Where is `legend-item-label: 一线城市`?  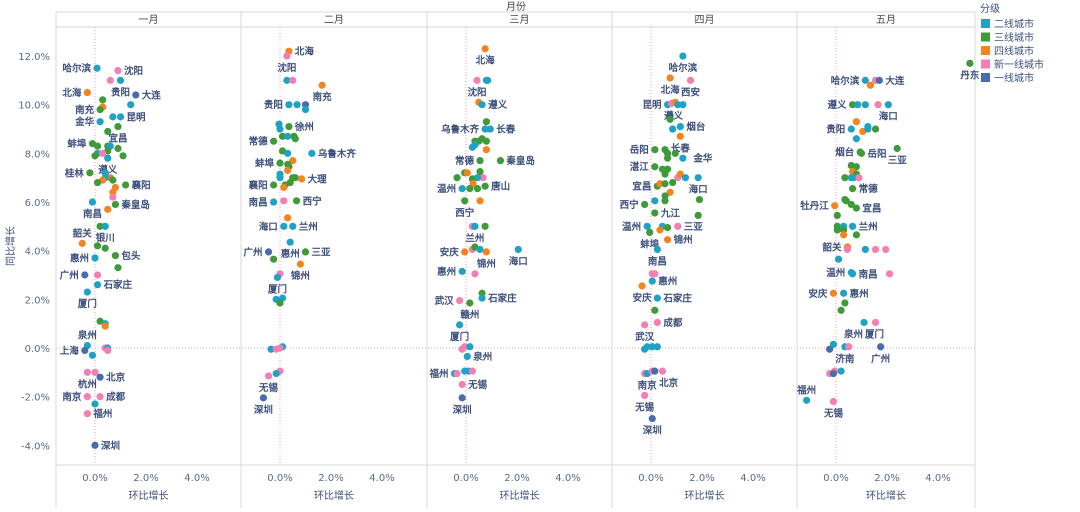
legend-item-label: 一线城市 is located at coordinates (1014, 78).